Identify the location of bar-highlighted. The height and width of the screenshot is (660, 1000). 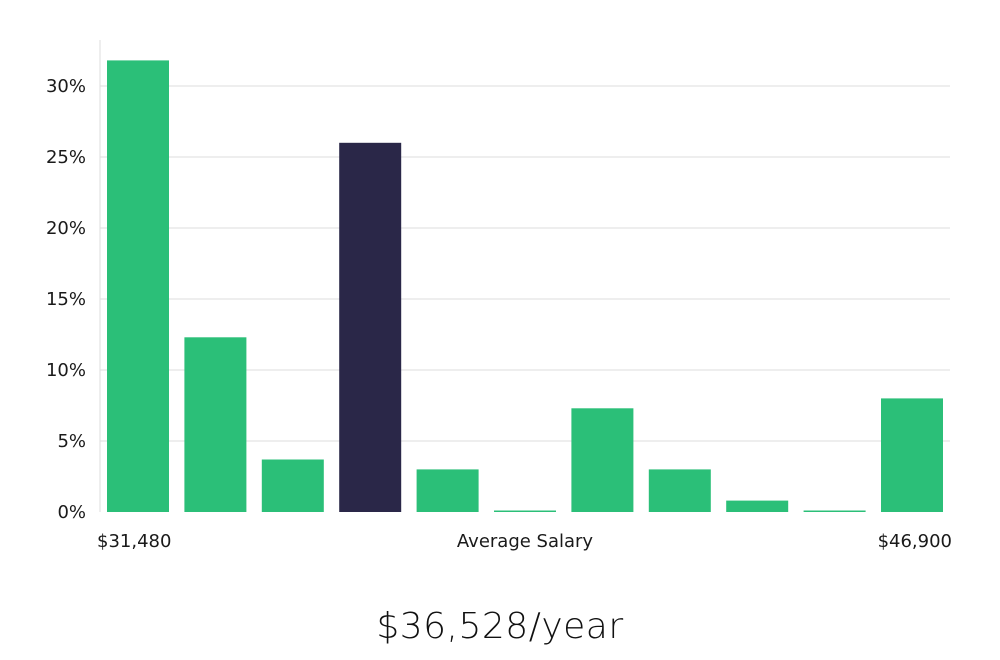
(370, 327).